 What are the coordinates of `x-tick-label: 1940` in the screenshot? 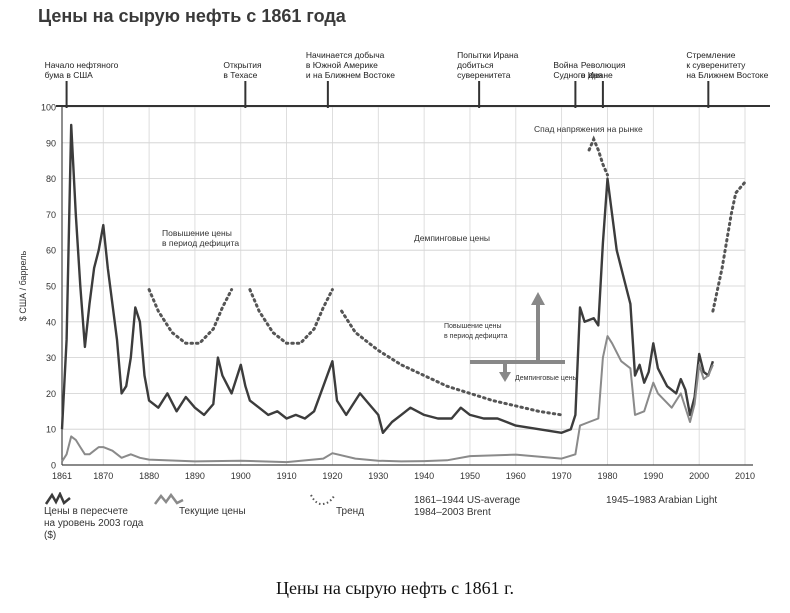 It's located at (424, 476).